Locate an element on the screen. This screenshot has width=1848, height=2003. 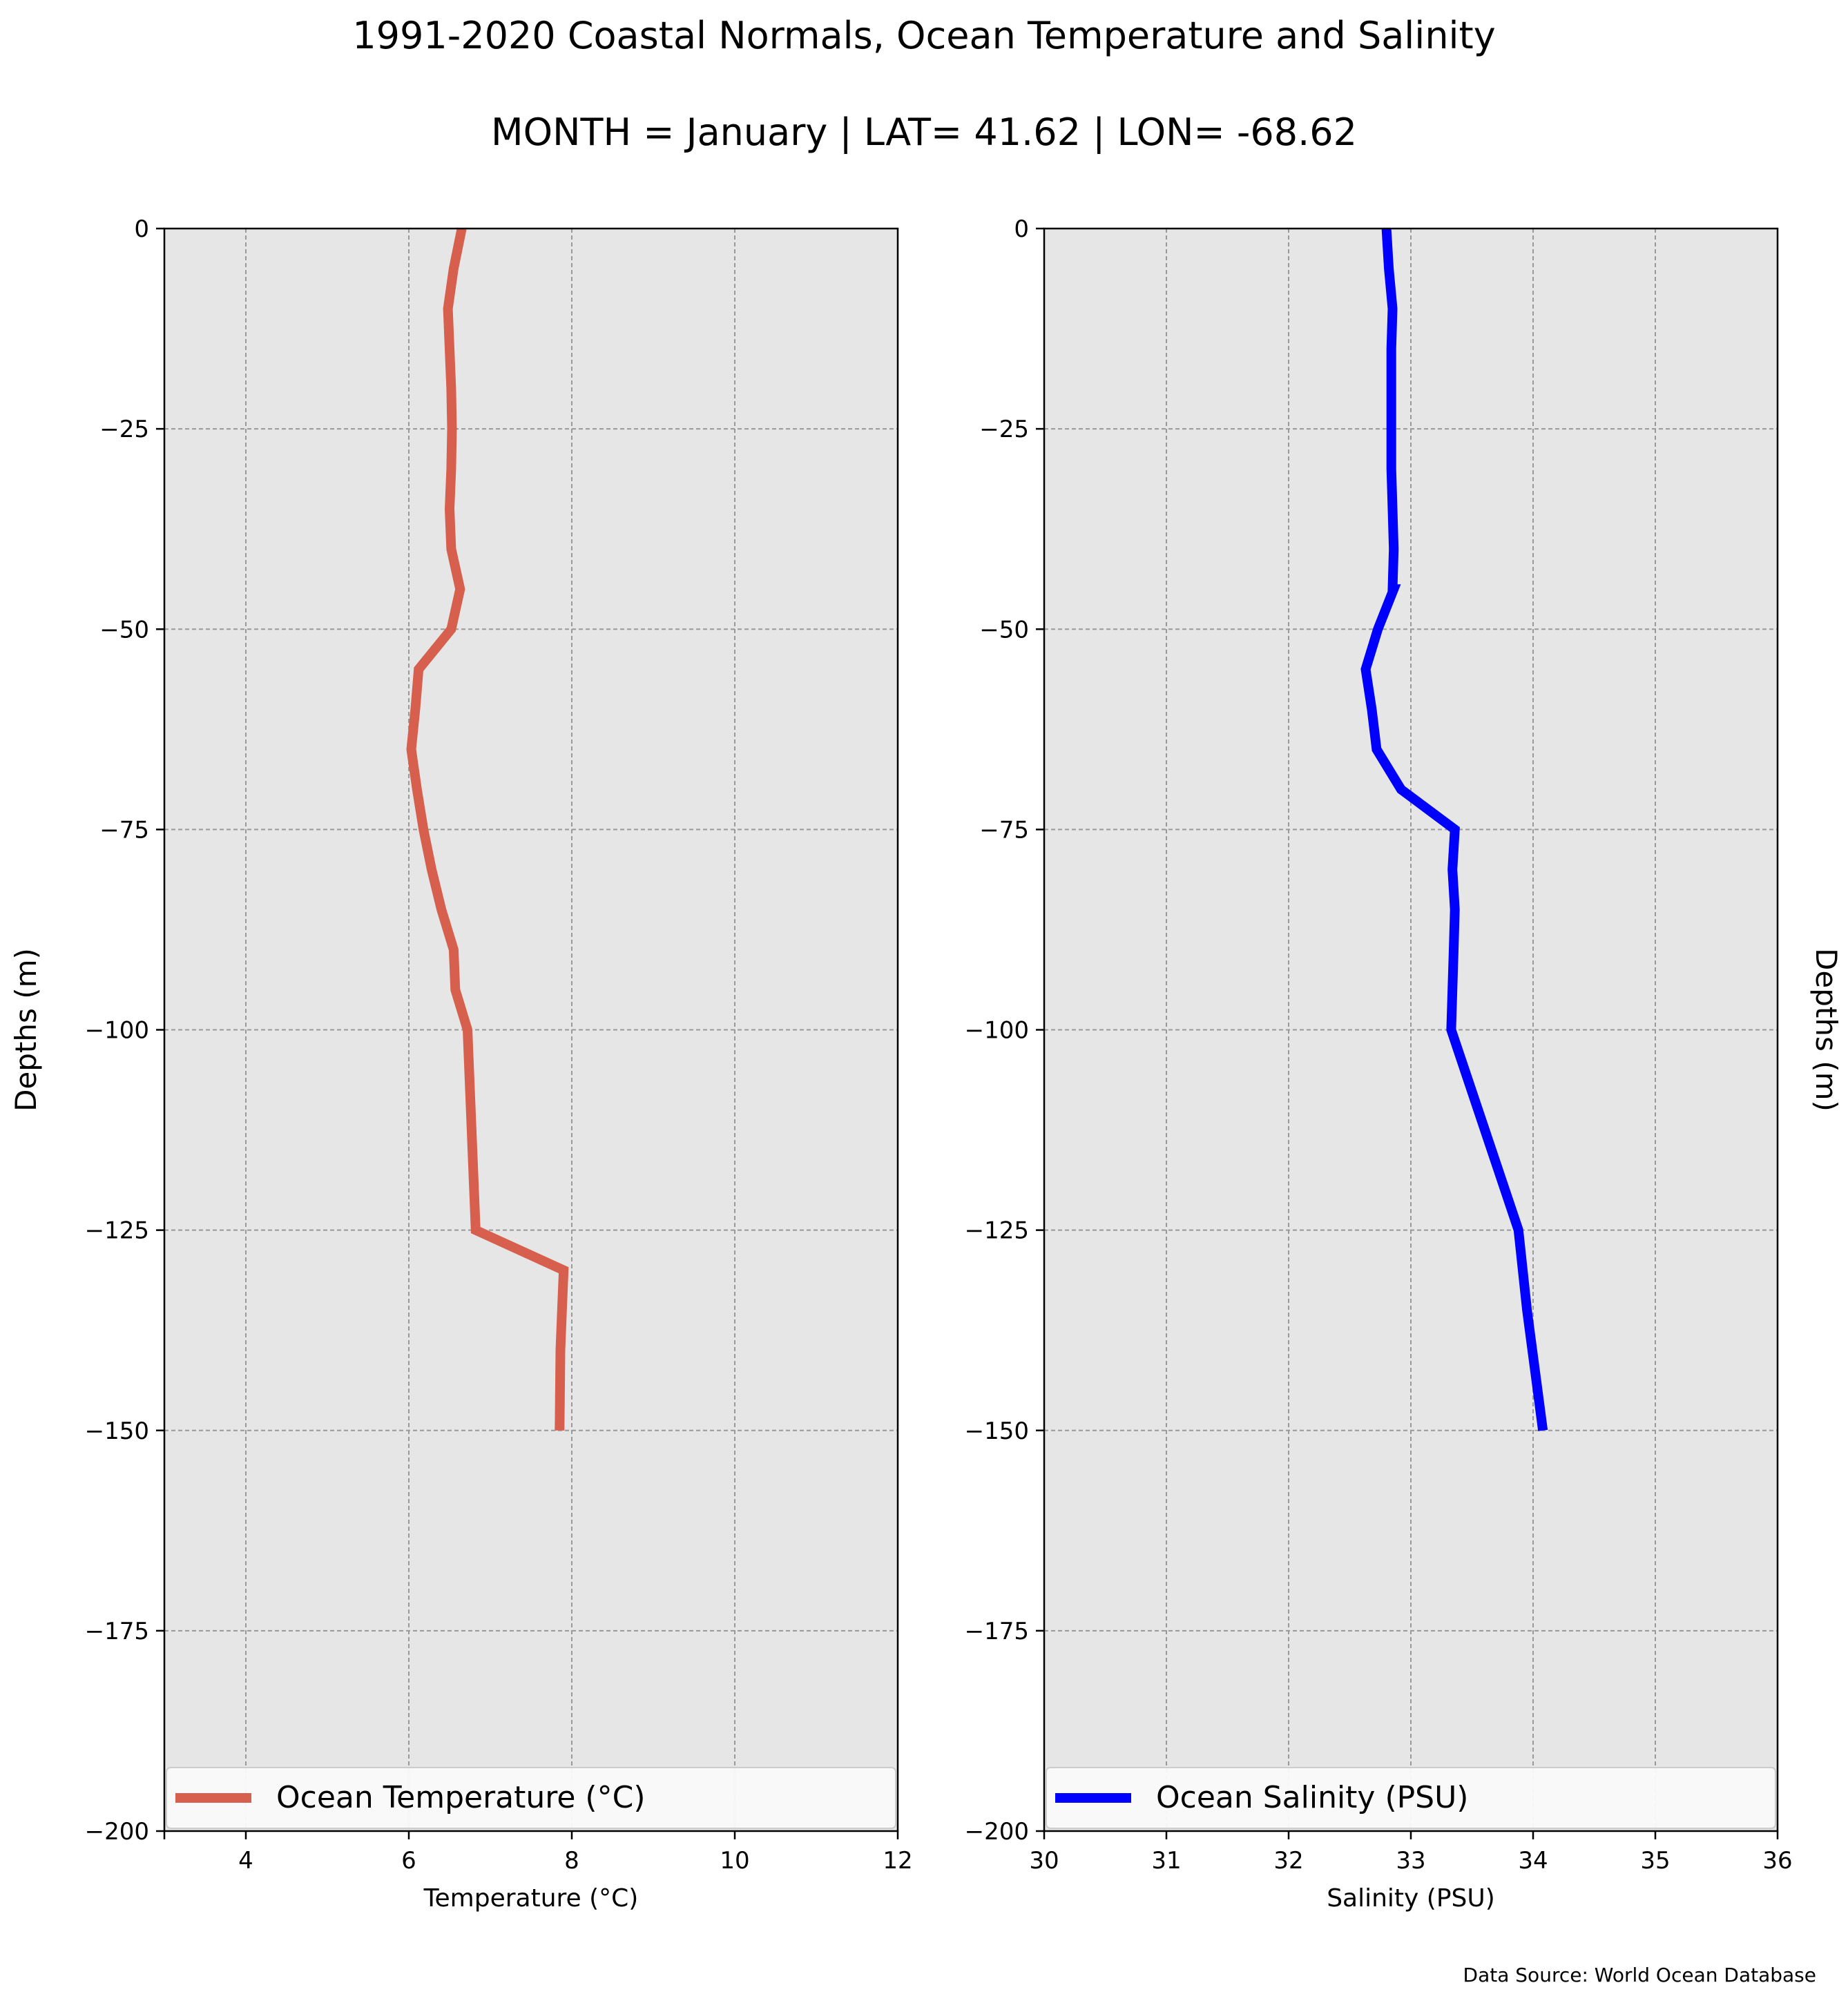
legend-label: Ocean Temperature (°C) is located at coordinates (461, 1798).